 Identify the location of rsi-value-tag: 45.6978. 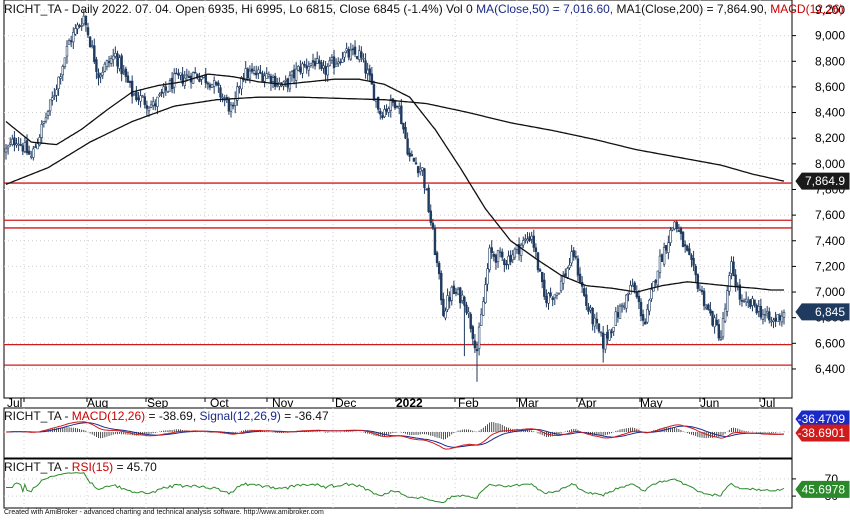
(822, 489).